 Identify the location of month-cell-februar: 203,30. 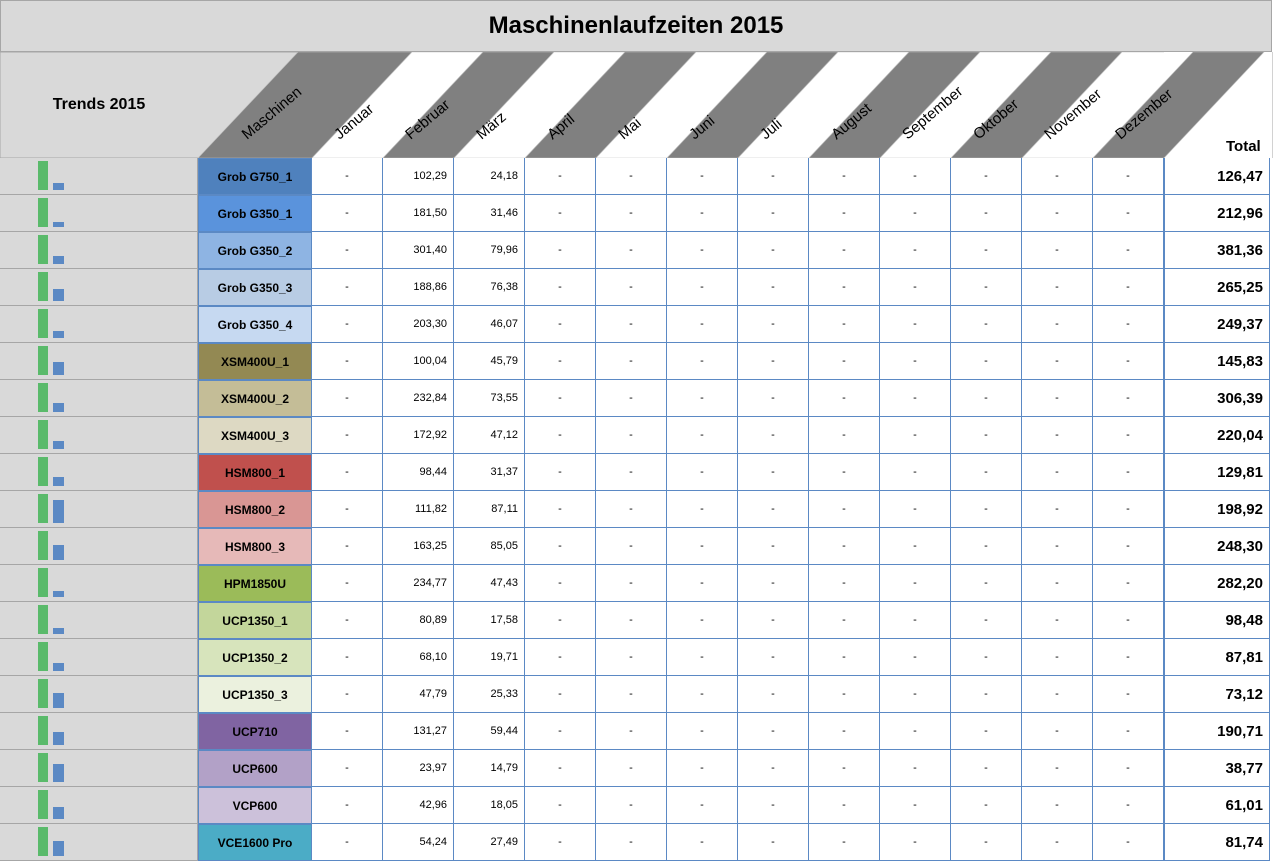
(418, 324).